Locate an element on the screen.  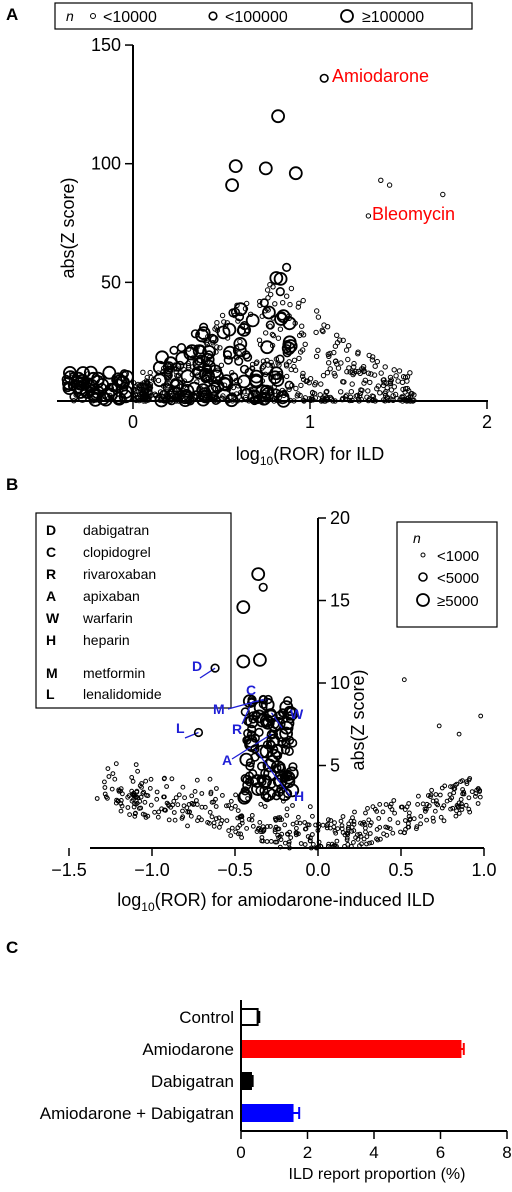
panel-a-highlight-point is located at coordinates (235, 166).